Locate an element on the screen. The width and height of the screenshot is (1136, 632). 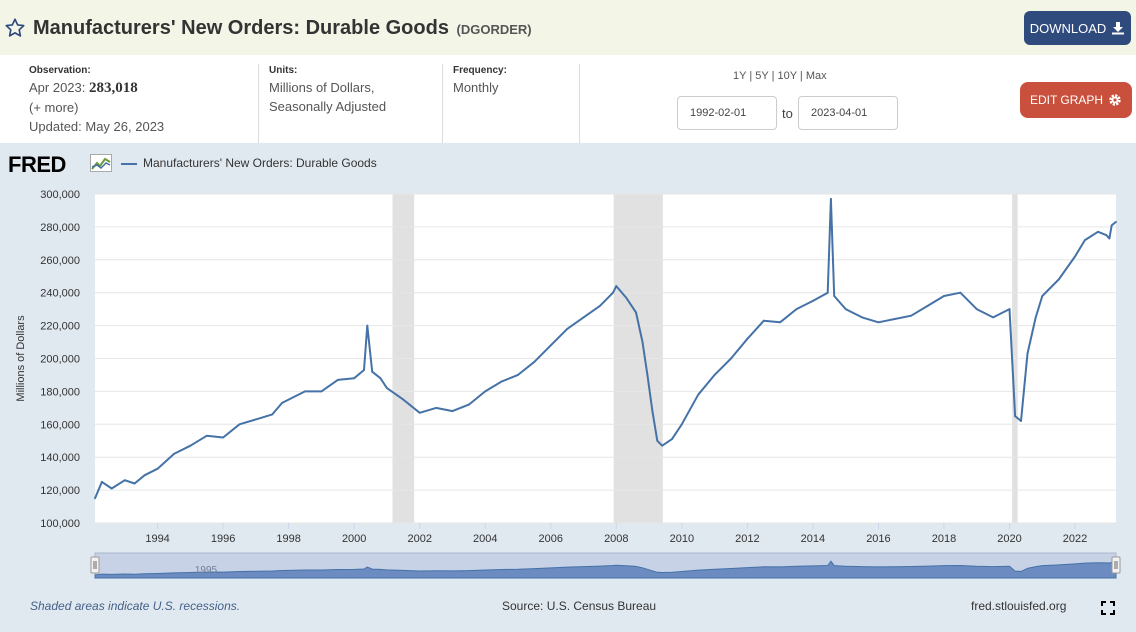
start-date-input: 1992-02-01 is located at coordinates (727, 113).